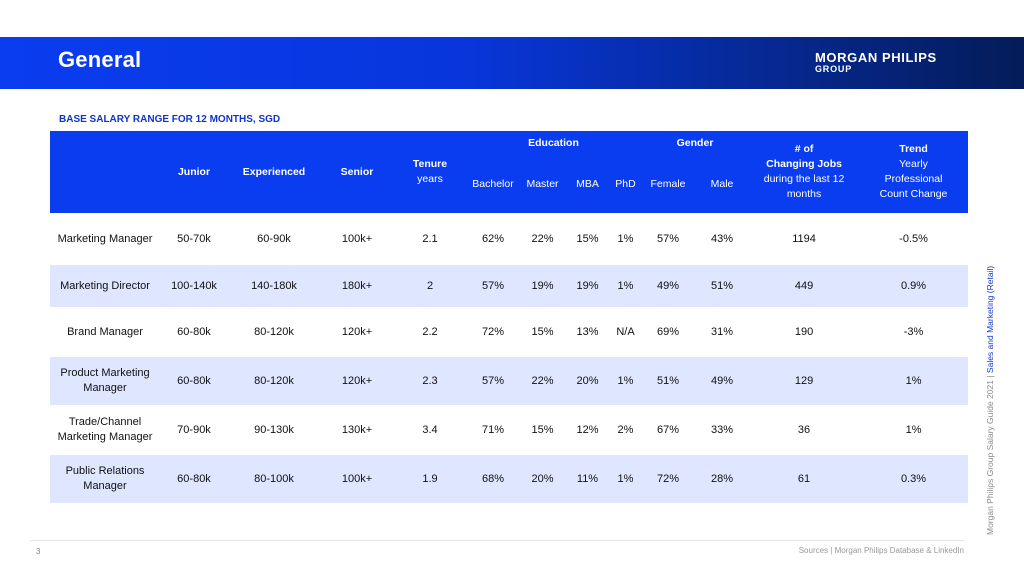 The height and width of the screenshot is (576, 1024). I want to click on cell-female: 57%, so click(668, 239).